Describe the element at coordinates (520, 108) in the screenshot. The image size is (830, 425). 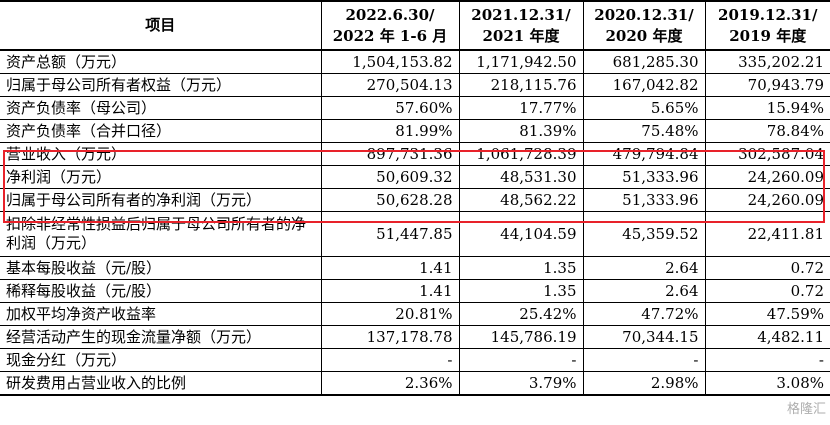
I see `cell-value: 17.77%` at that location.